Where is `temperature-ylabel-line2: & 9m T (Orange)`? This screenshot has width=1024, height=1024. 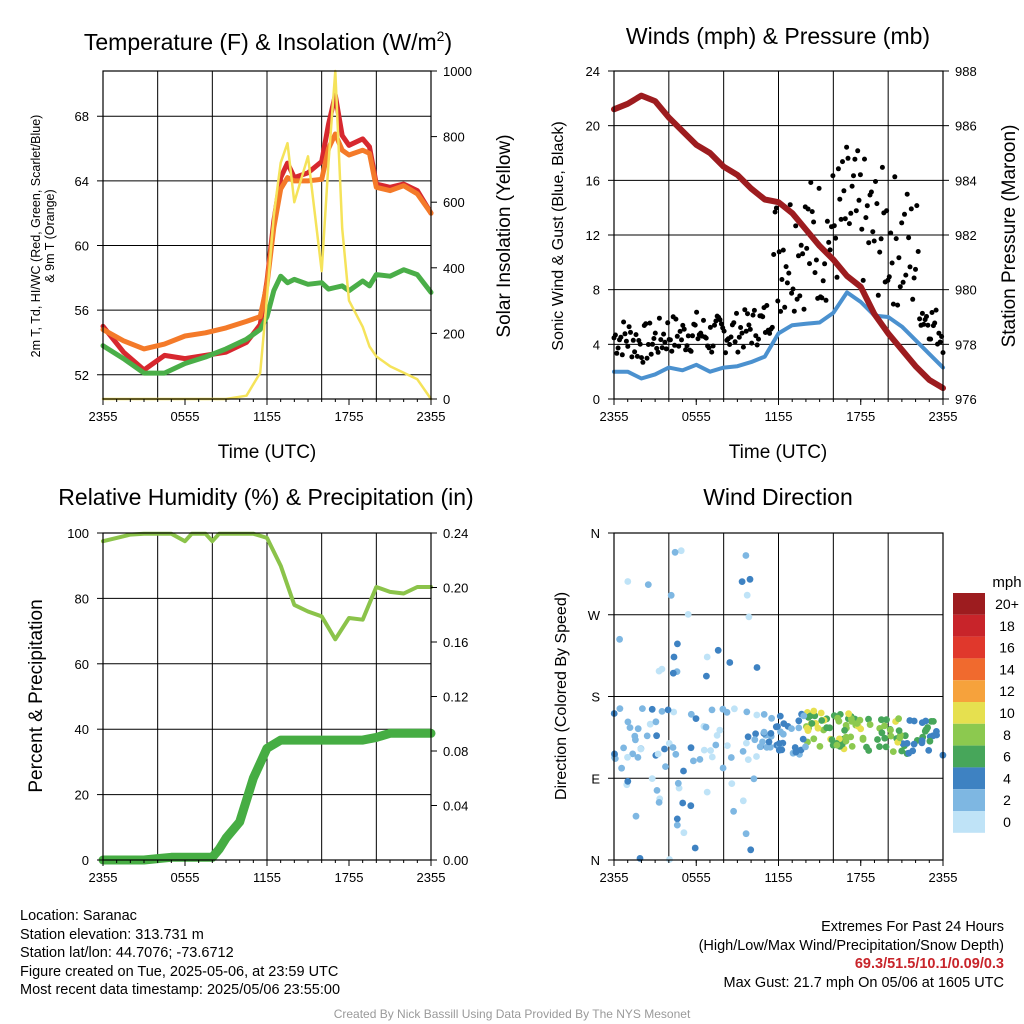
temperature-ylabel-line2: & 9m T (Orange) is located at coordinates (50, 235).